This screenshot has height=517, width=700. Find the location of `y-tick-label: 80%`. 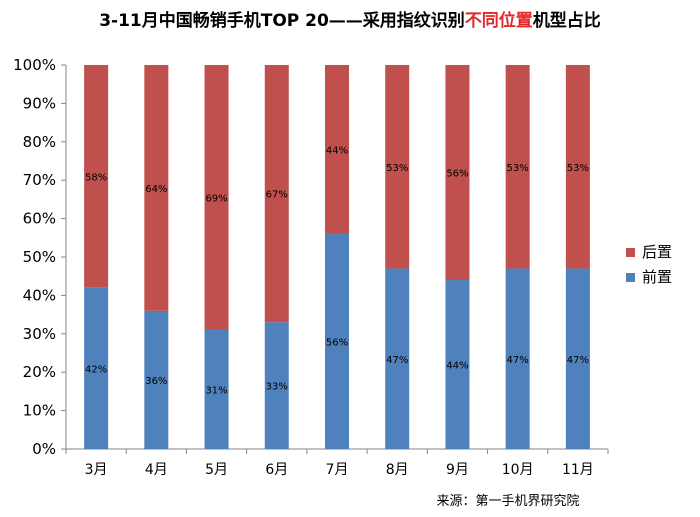

y-tick-label: 80% is located at coordinates (39, 142).